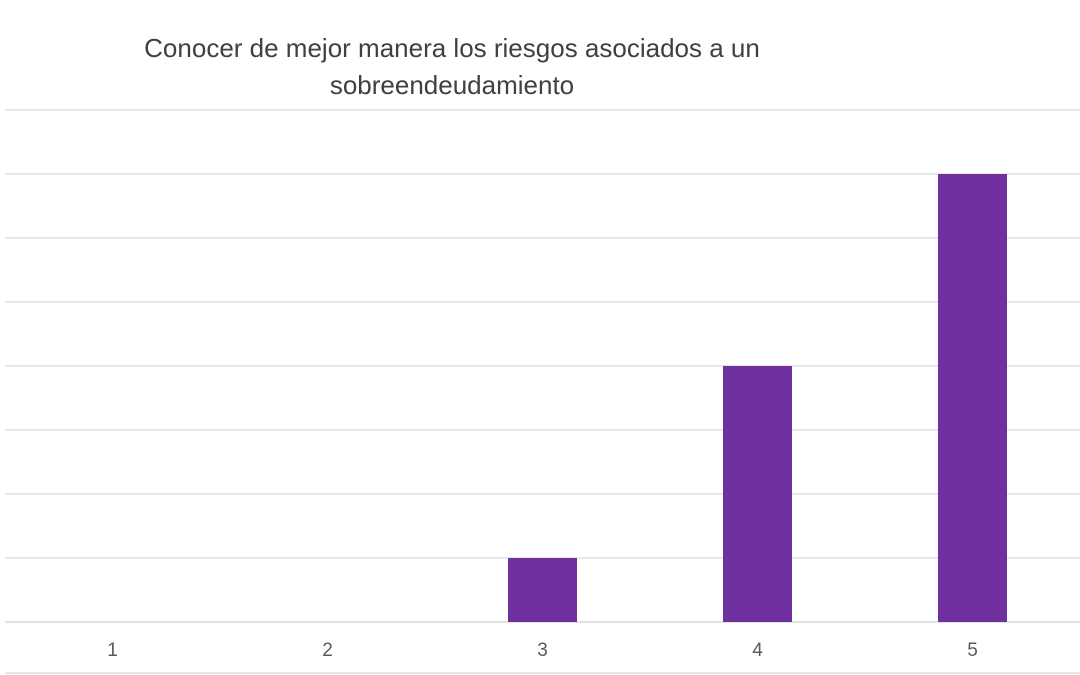 Image resolution: width=1080 pixels, height=675 pixels. I want to click on x-tick-label-3: 3, so click(542, 650).